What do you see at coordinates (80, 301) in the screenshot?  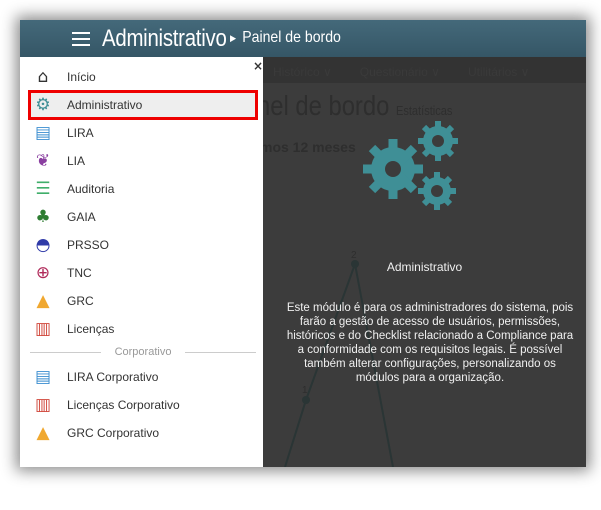 I see `menu-item-label: GRC` at bounding box center [80, 301].